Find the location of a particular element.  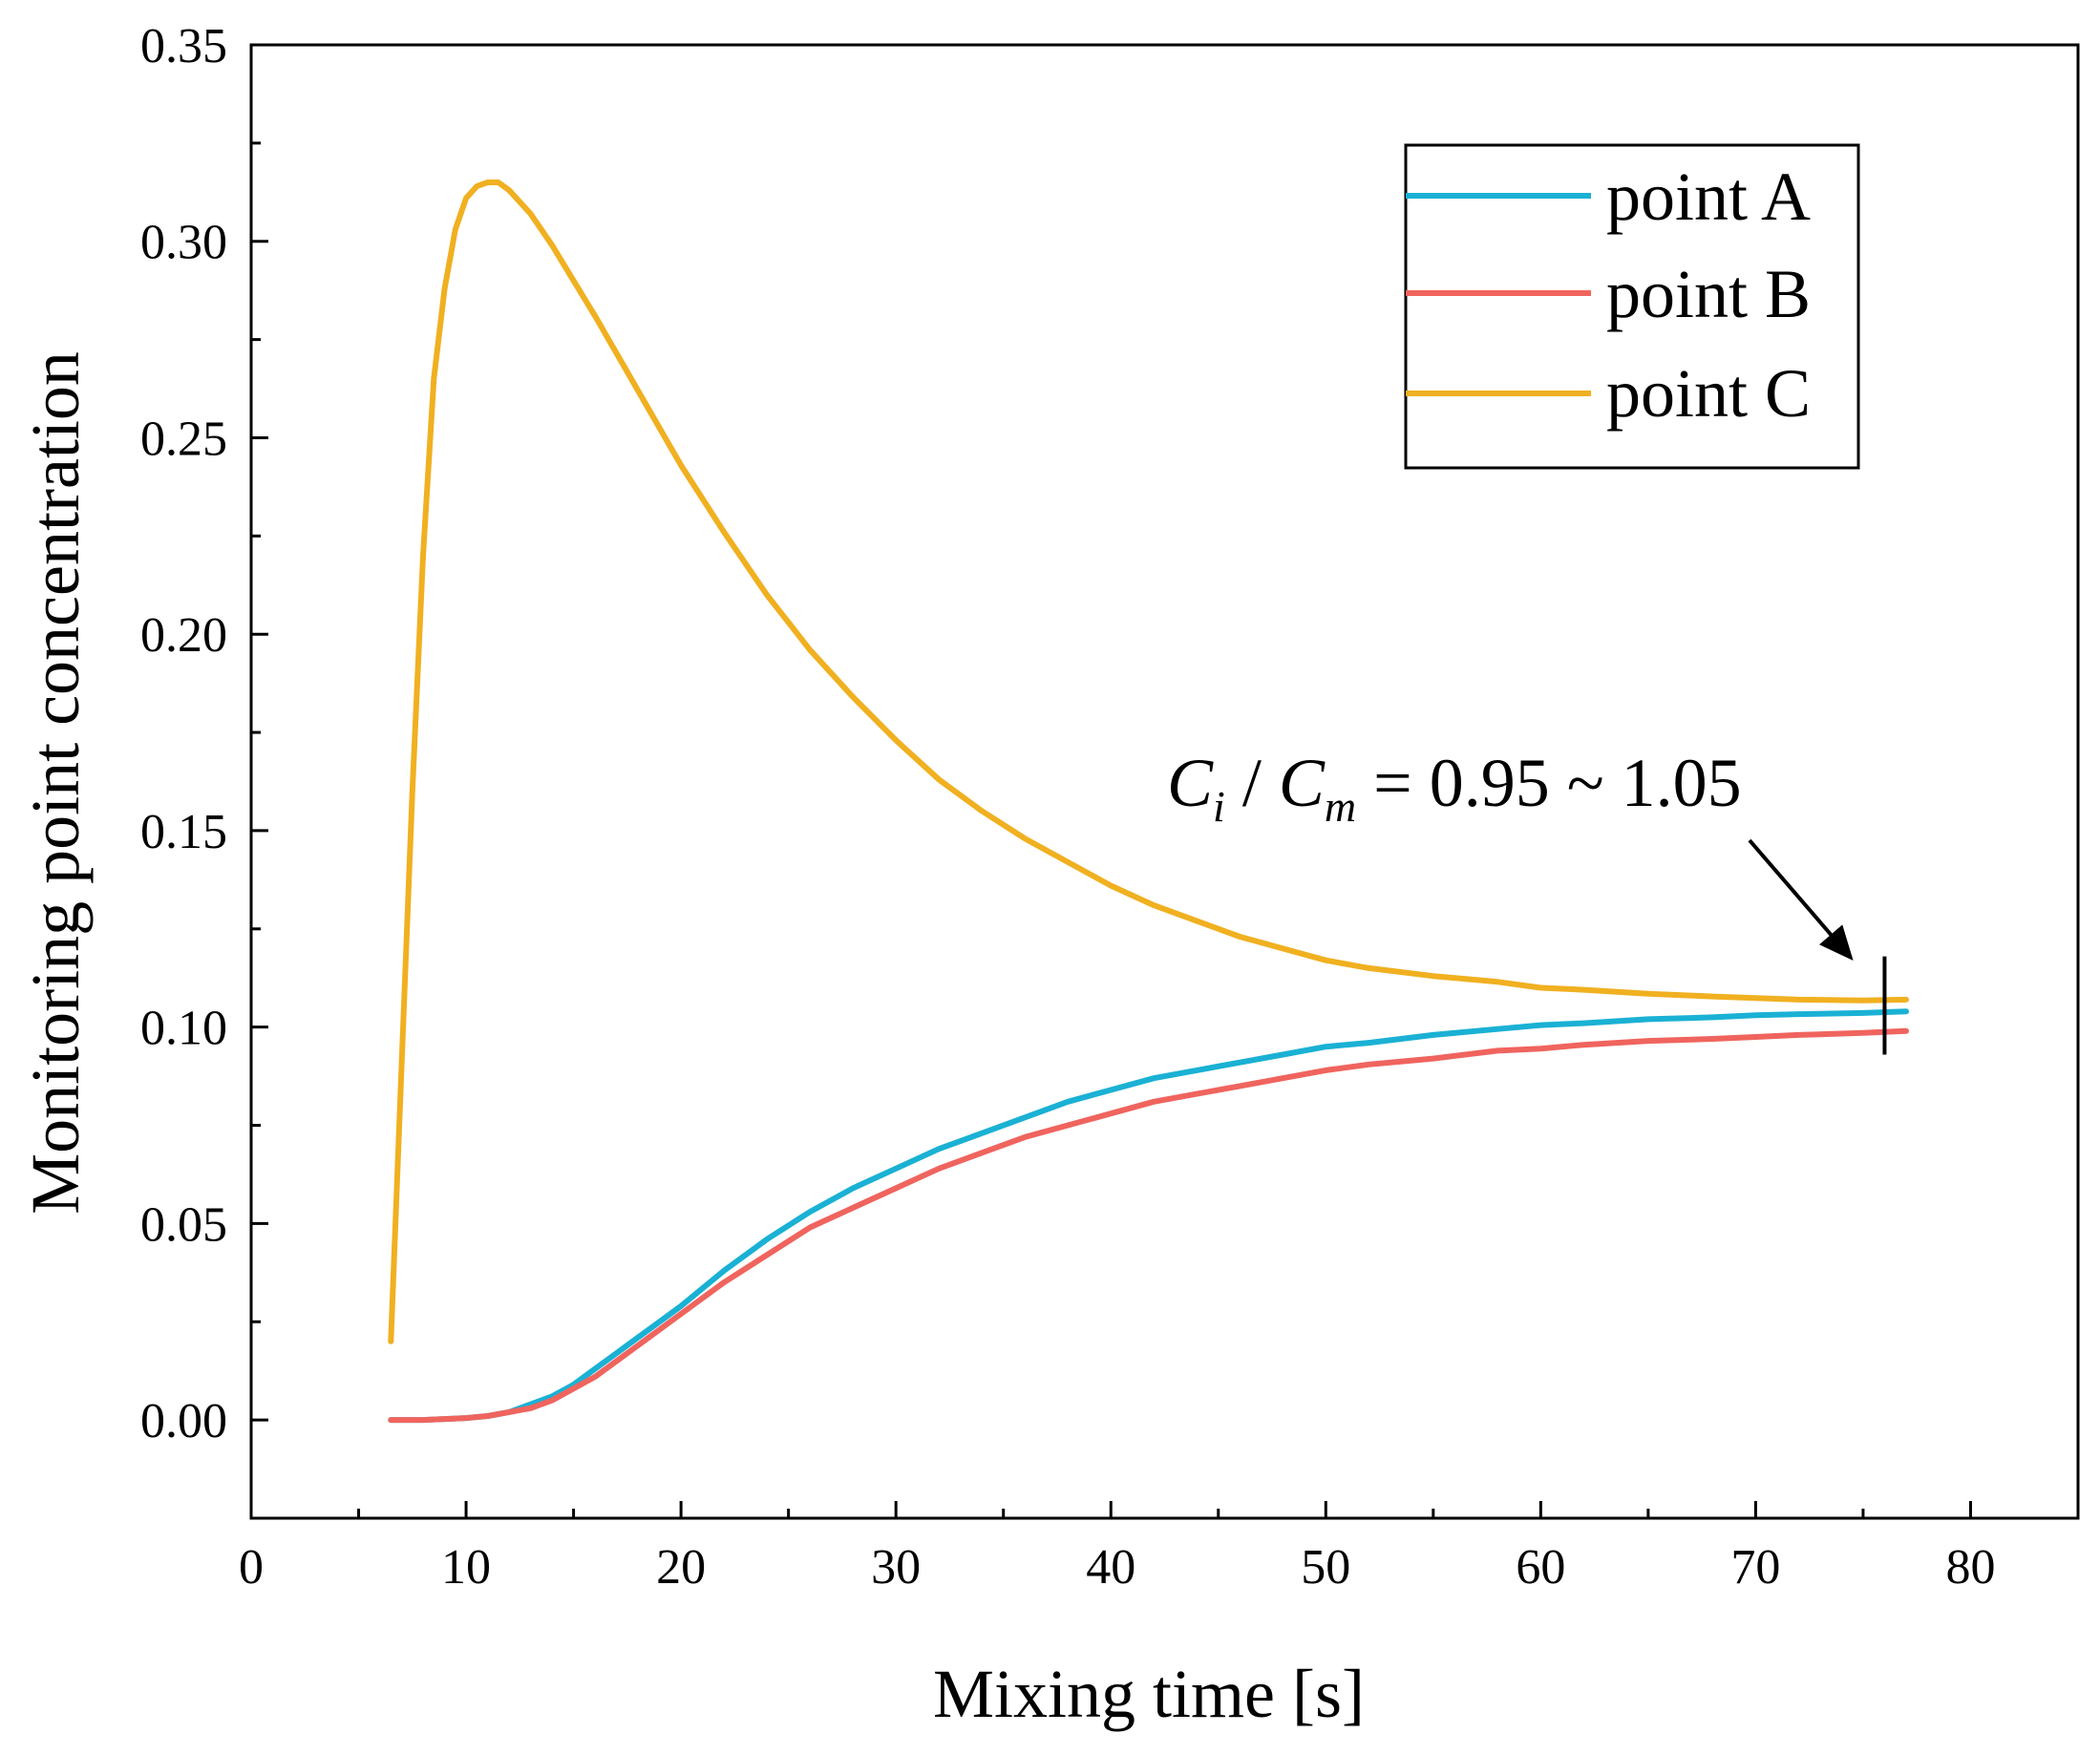

x-tick-label: 0 is located at coordinates (251, 1567).